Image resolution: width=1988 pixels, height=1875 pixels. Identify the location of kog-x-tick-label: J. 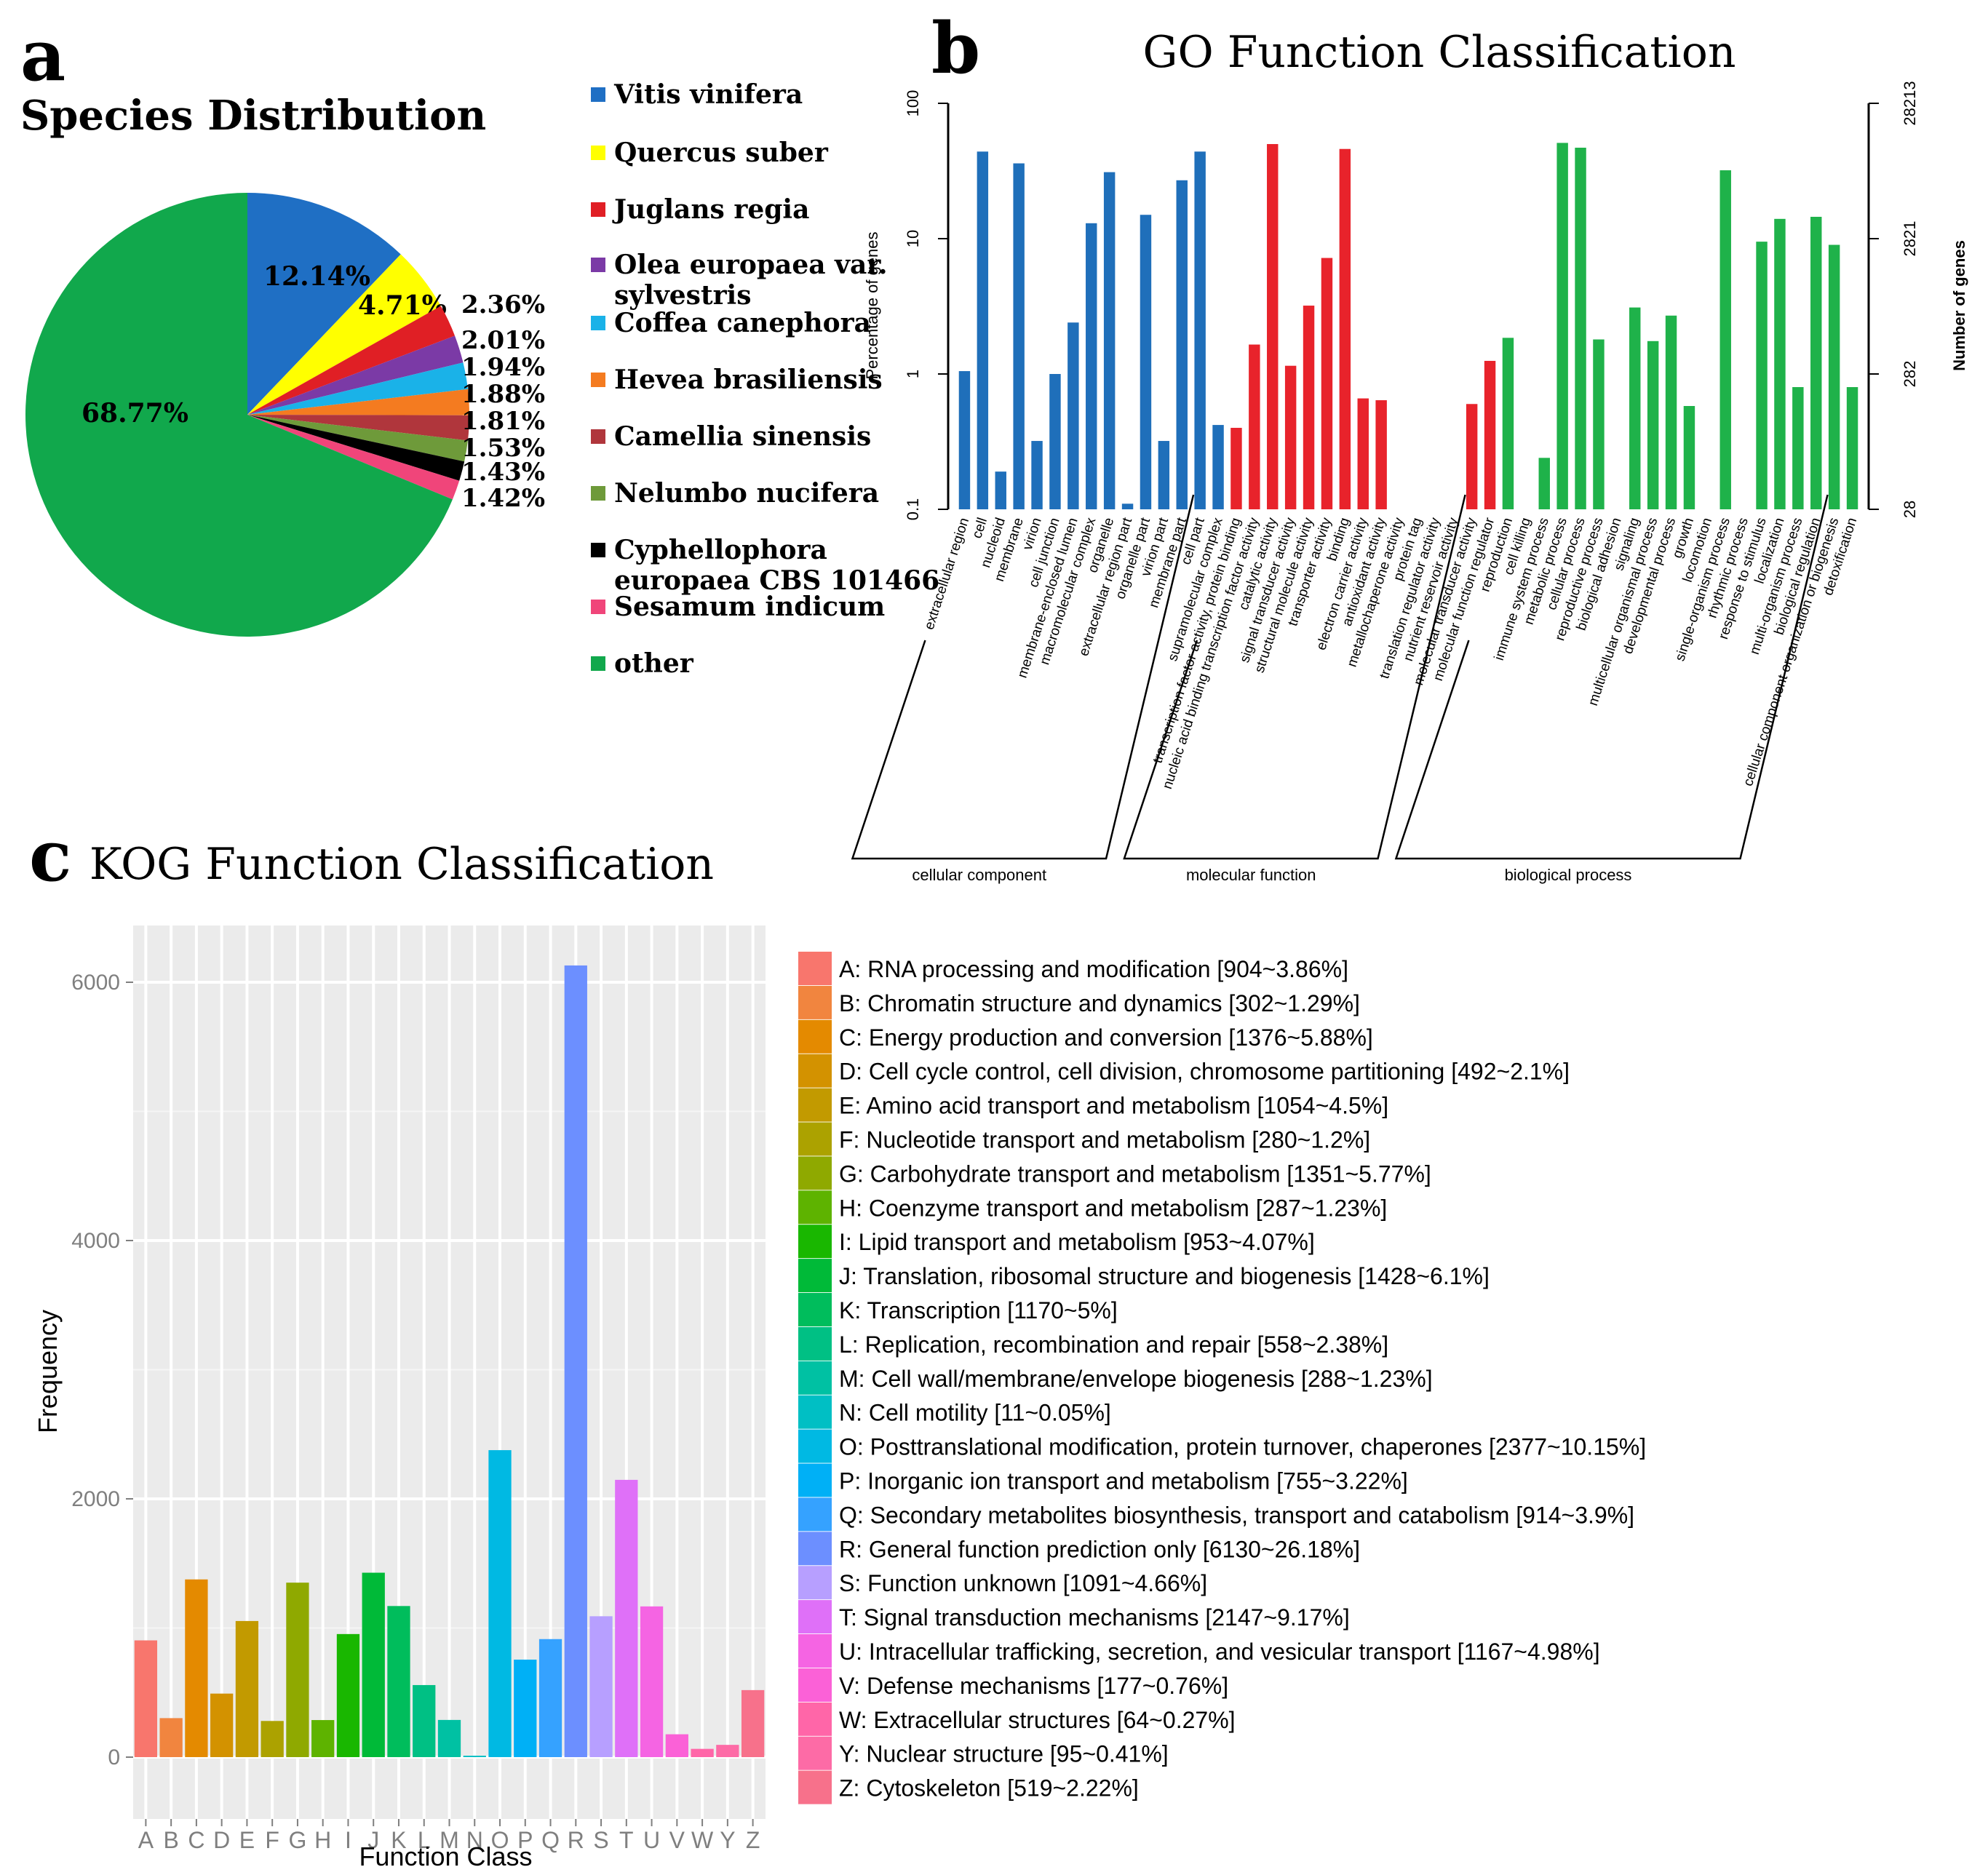
(373, 1840).